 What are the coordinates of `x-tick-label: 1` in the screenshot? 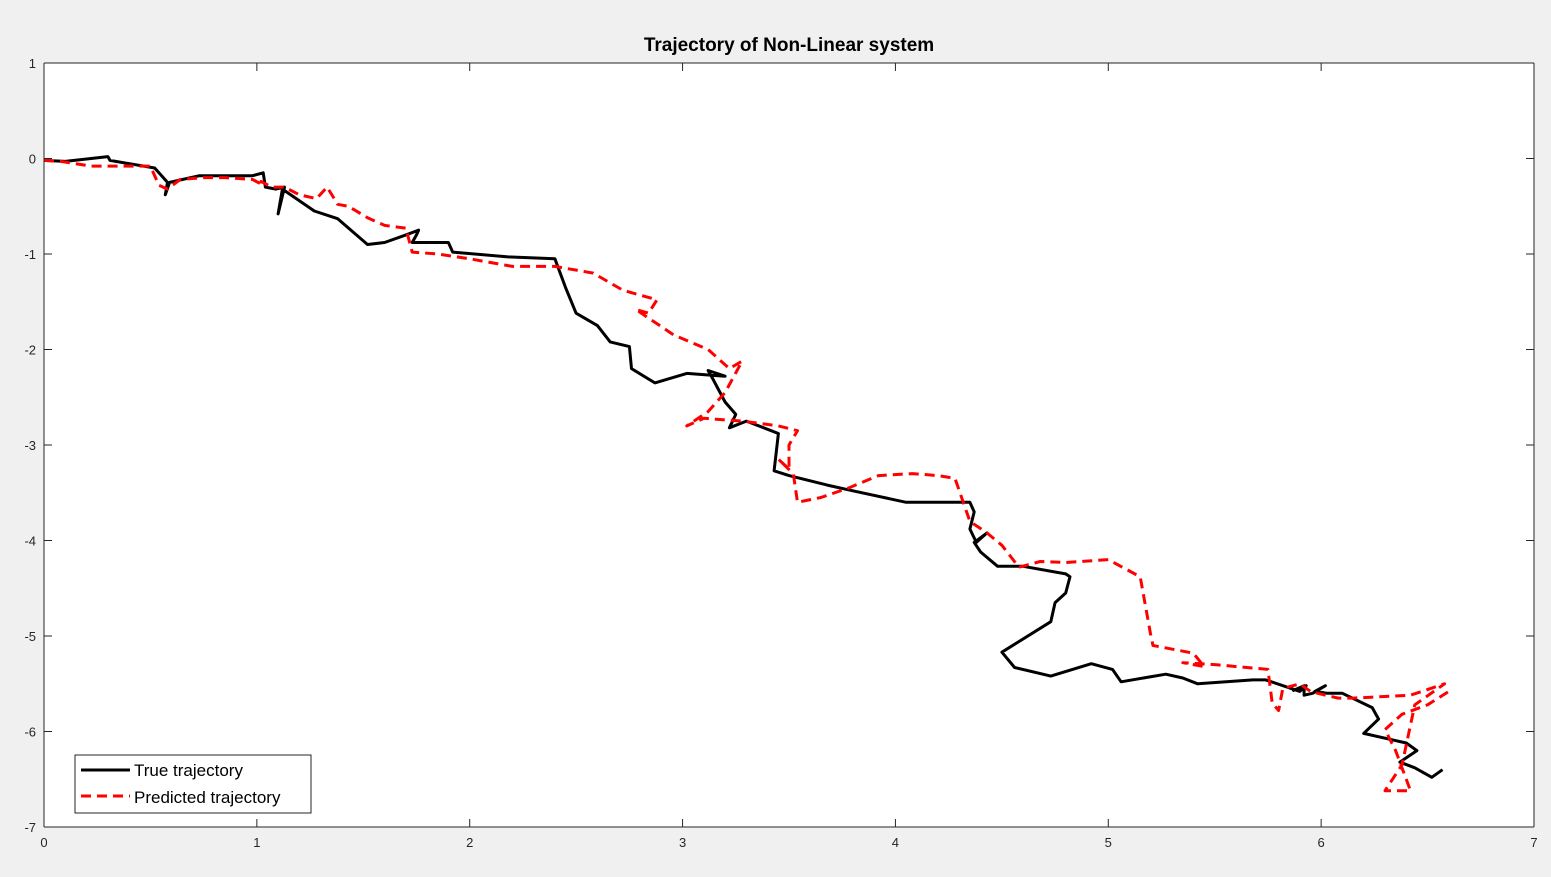 It's located at (256, 842).